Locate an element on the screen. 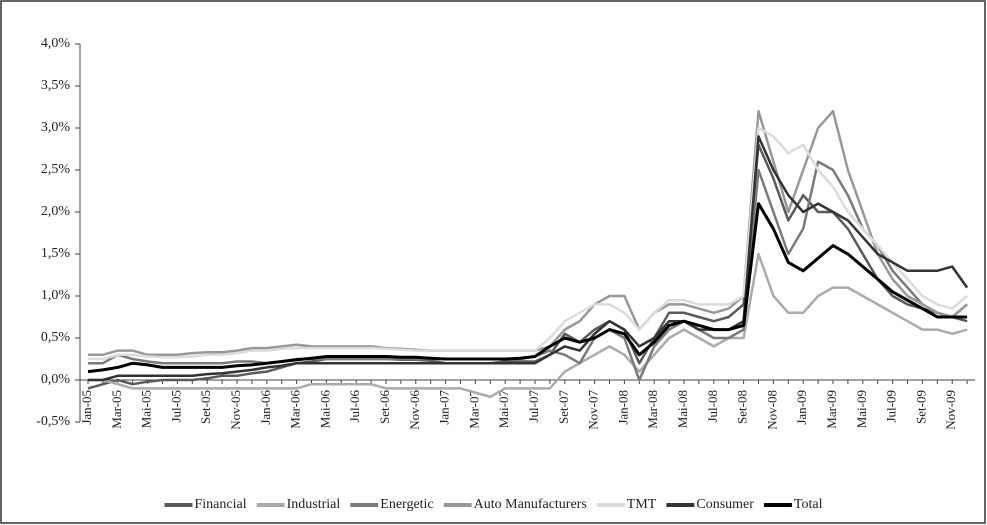 The width and height of the screenshot is (987, 525). x-tick-label: Set-06 is located at coordinates (384, 407).